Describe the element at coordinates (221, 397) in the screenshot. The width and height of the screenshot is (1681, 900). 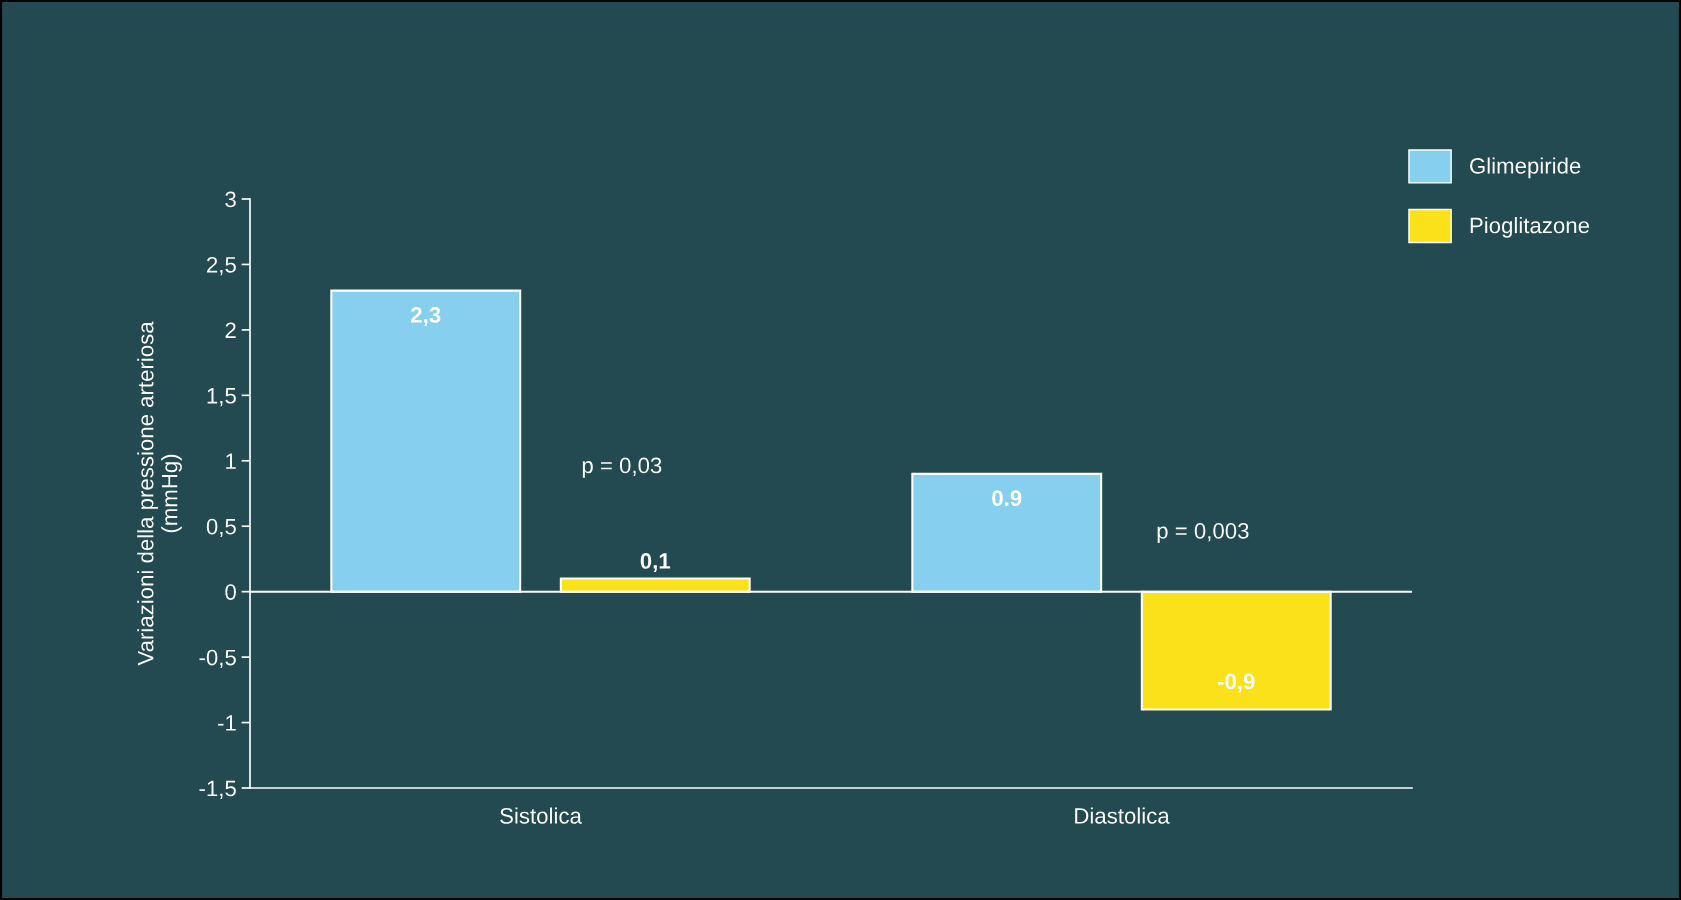
I see `y-tick-label: 1,5` at that location.